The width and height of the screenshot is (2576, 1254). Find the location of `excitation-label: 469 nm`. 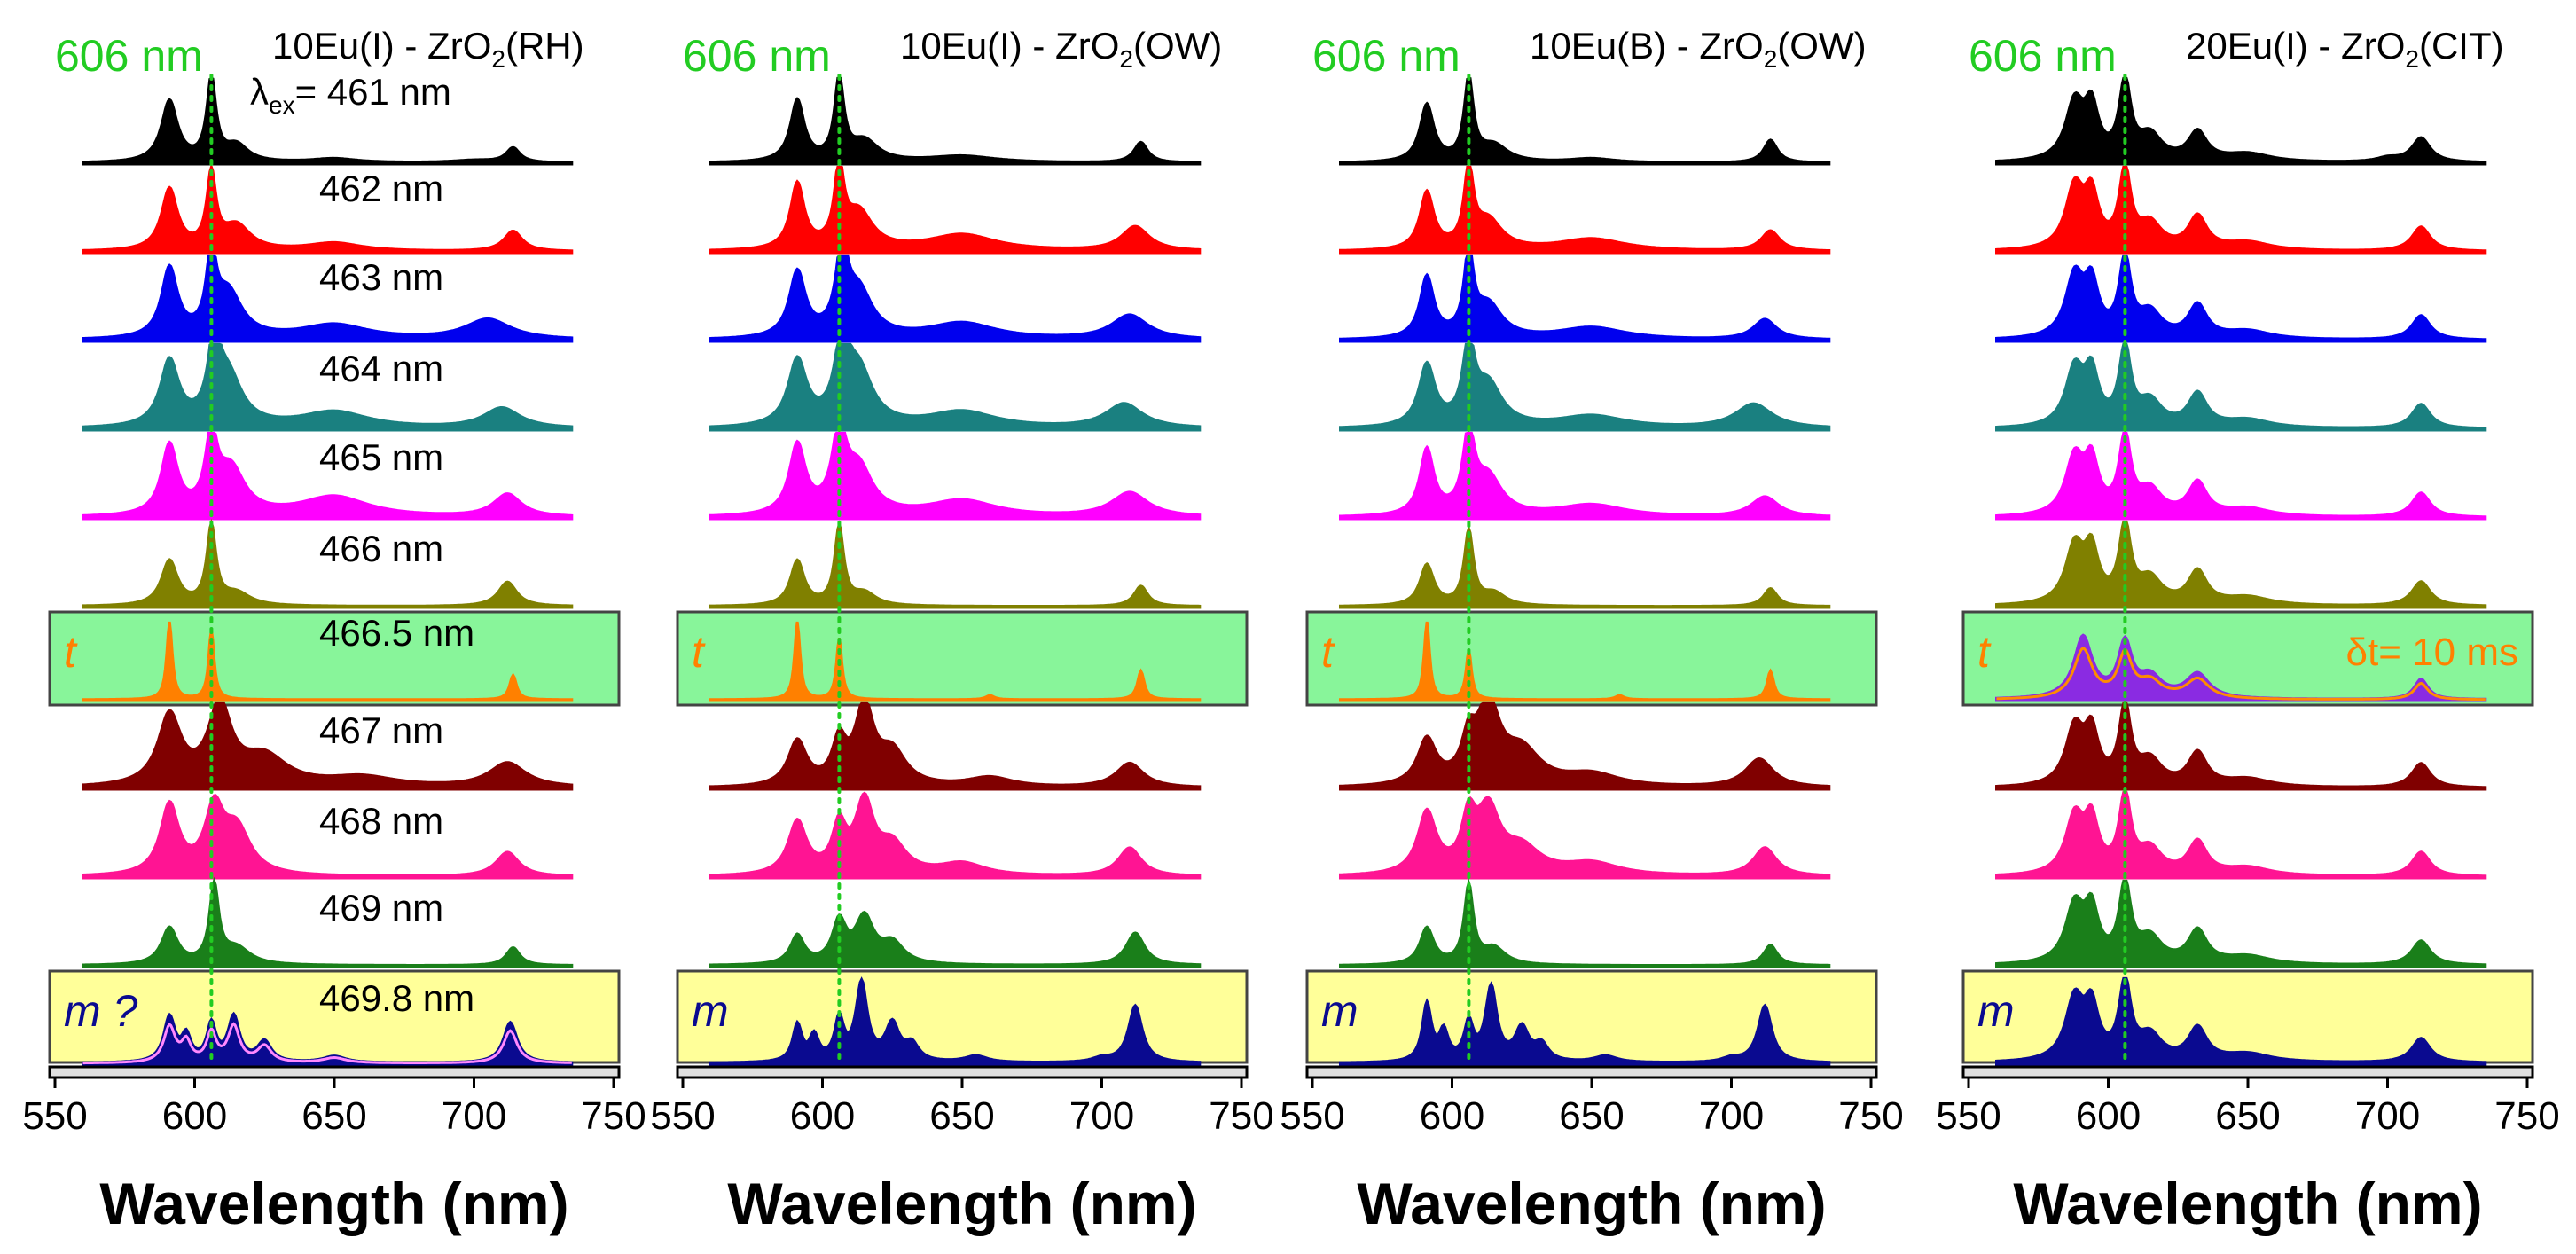

excitation-label: 469 nm is located at coordinates (381, 908).